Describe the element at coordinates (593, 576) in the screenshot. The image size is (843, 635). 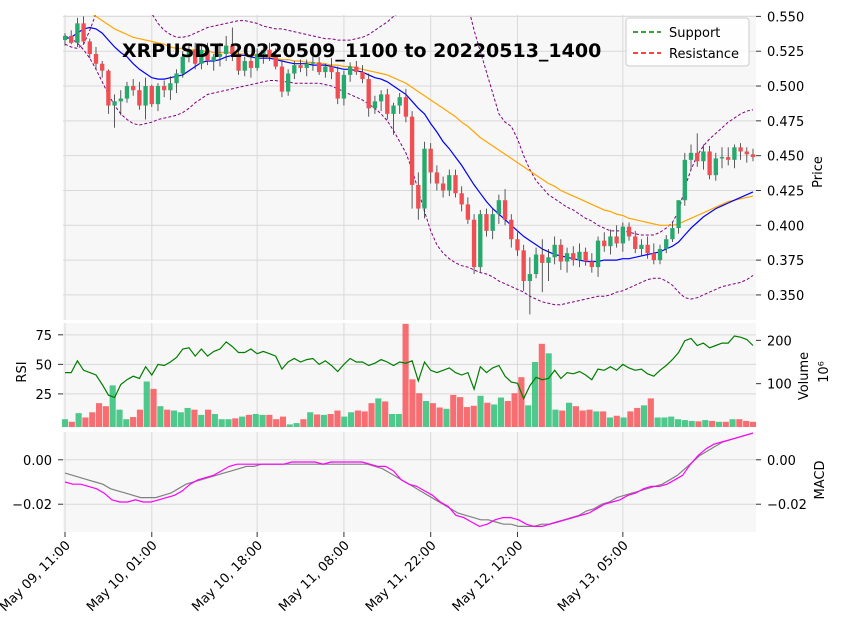
I see `x-tick-label: May 13, 05:00` at that location.